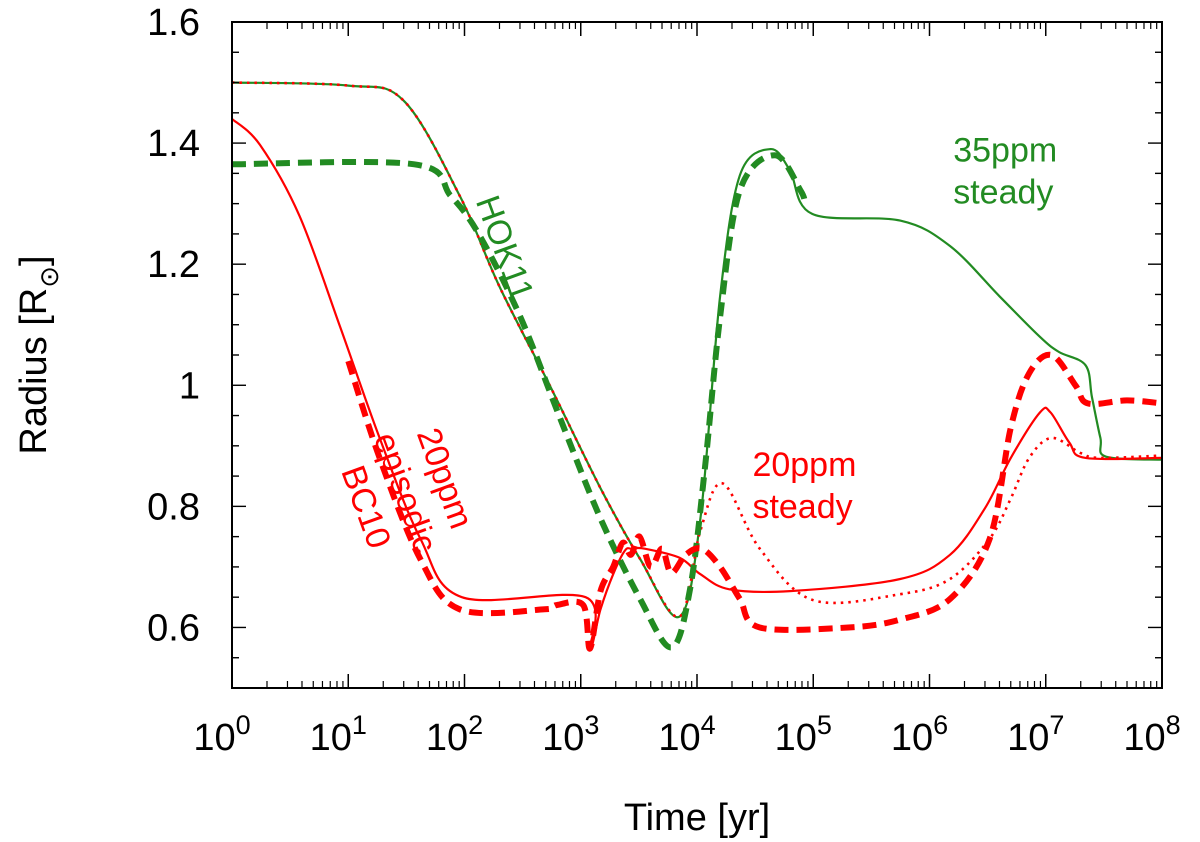 Image resolution: width=1200 pixels, height=842 pixels. What do you see at coordinates (173, 507) in the screenshot?
I see `y-tick-label: 0.8` at bounding box center [173, 507].